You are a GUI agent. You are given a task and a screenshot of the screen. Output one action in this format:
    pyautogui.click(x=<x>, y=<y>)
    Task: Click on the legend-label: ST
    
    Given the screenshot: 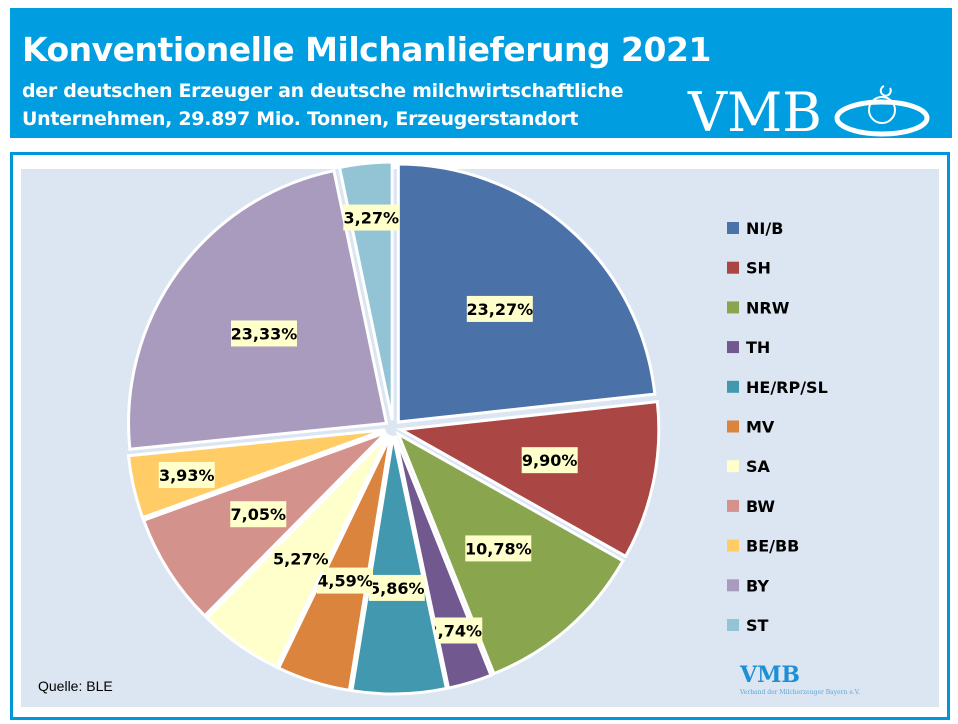 What is the action you would take?
    pyautogui.click(x=757, y=625)
    